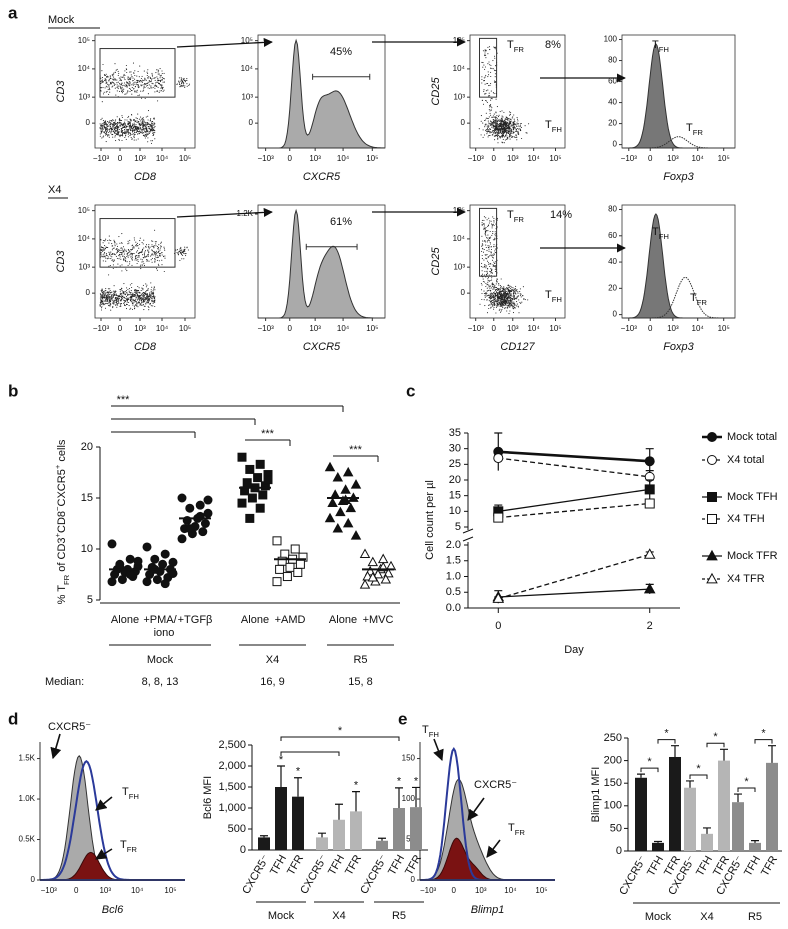 The height and width of the screenshot is (929, 788). I want to click on gate, so click(137, 73).